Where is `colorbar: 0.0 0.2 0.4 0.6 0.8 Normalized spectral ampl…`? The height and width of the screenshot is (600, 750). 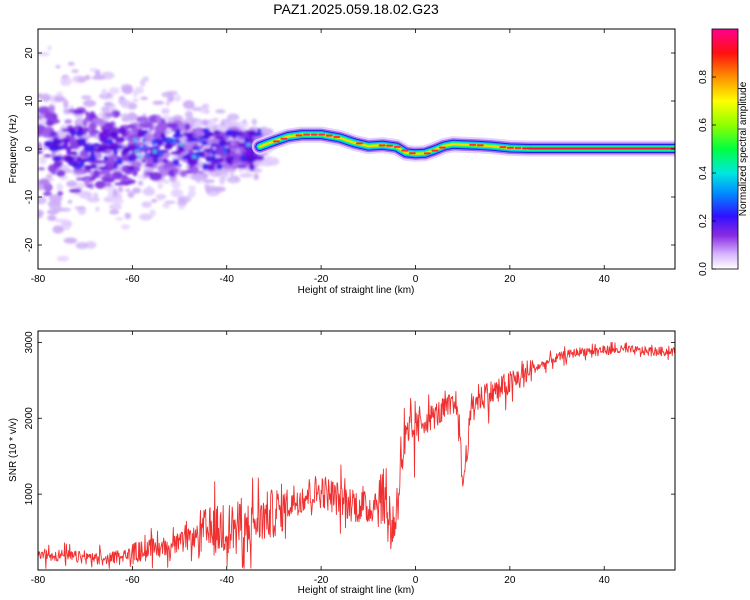 colorbar: 0.0 0.2 0.4 0.6 0.8 Normalized spectral ampl… is located at coordinates (723, 152).